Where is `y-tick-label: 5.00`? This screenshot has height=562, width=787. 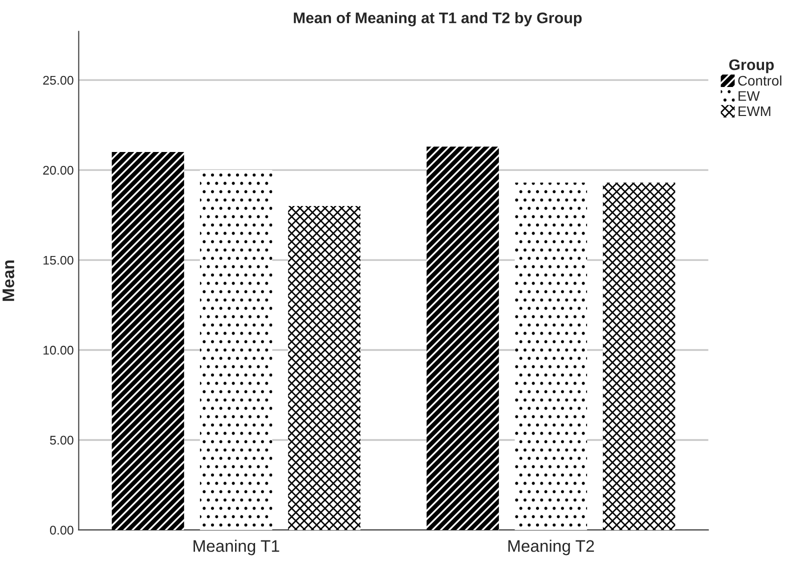
y-tick-label: 5.00 is located at coordinates (62, 440).